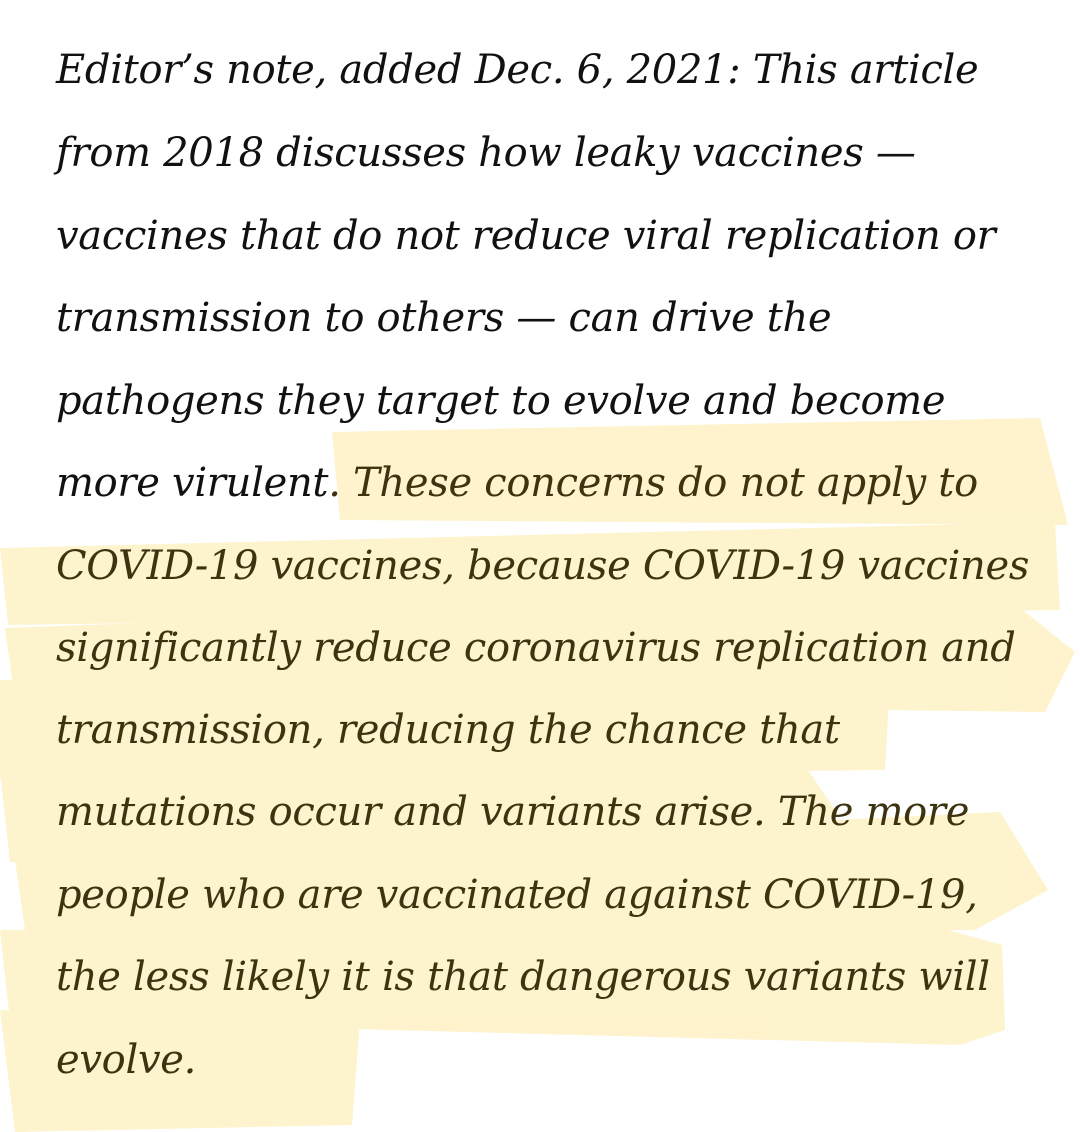  What do you see at coordinates (653, 483) in the screenshot?
I see `highlighted-text: . These concerns do not apply to` at bounding box center [653, 483].